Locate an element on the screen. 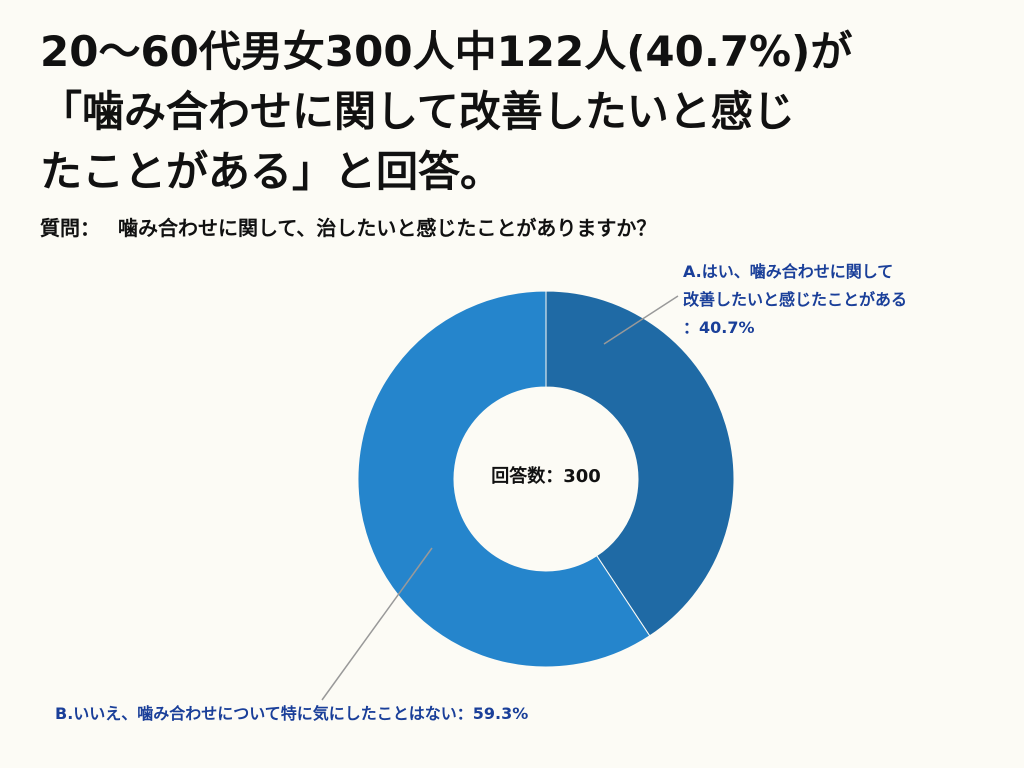 Image resolution: width=1024 pixels, height=768 pixels. headline-line-3: たことがある」と回答。 is located at coordinates (271, 171).